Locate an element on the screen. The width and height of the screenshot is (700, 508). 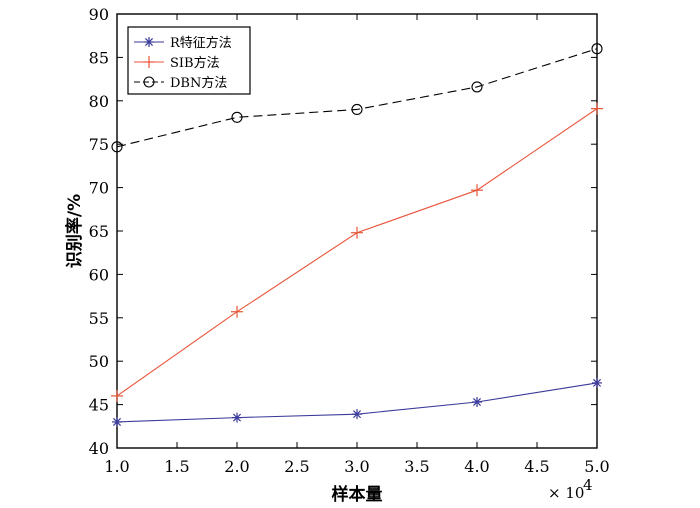
x-axis-multiplier-exponent: 4 is located at coordinates (588, 485).